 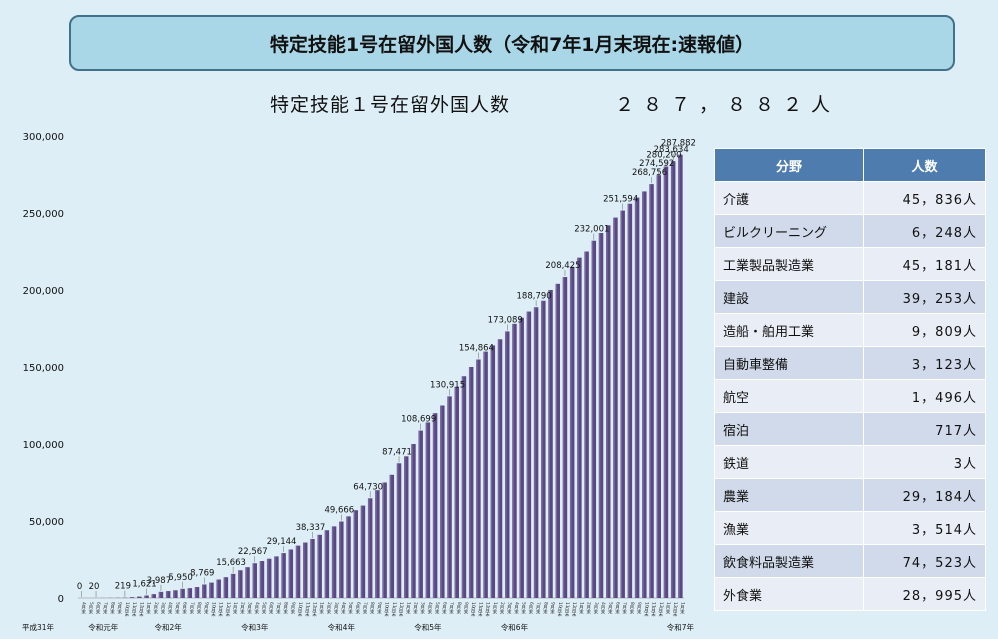 What do you see at coordinates (531, 608) in the screenshot?
I see `month-label: 6月末` at bounding box center [531, 608].